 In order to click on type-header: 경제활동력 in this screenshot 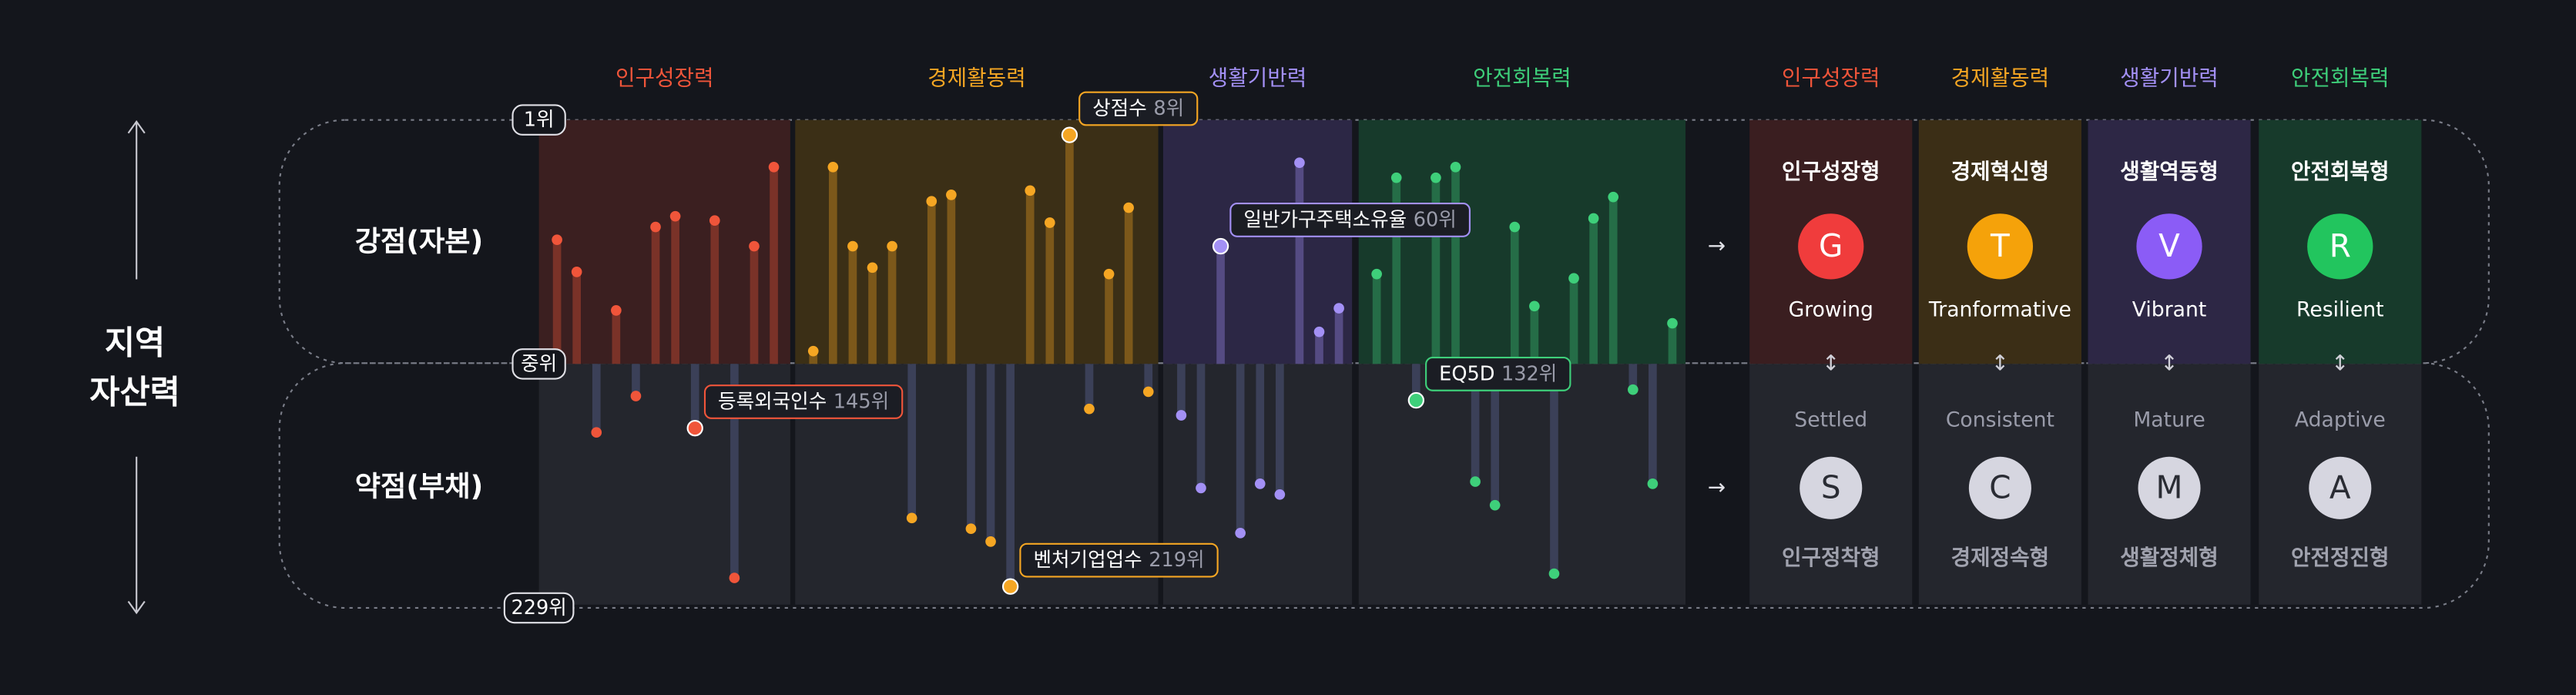, I will do `click(2000, 77)`.